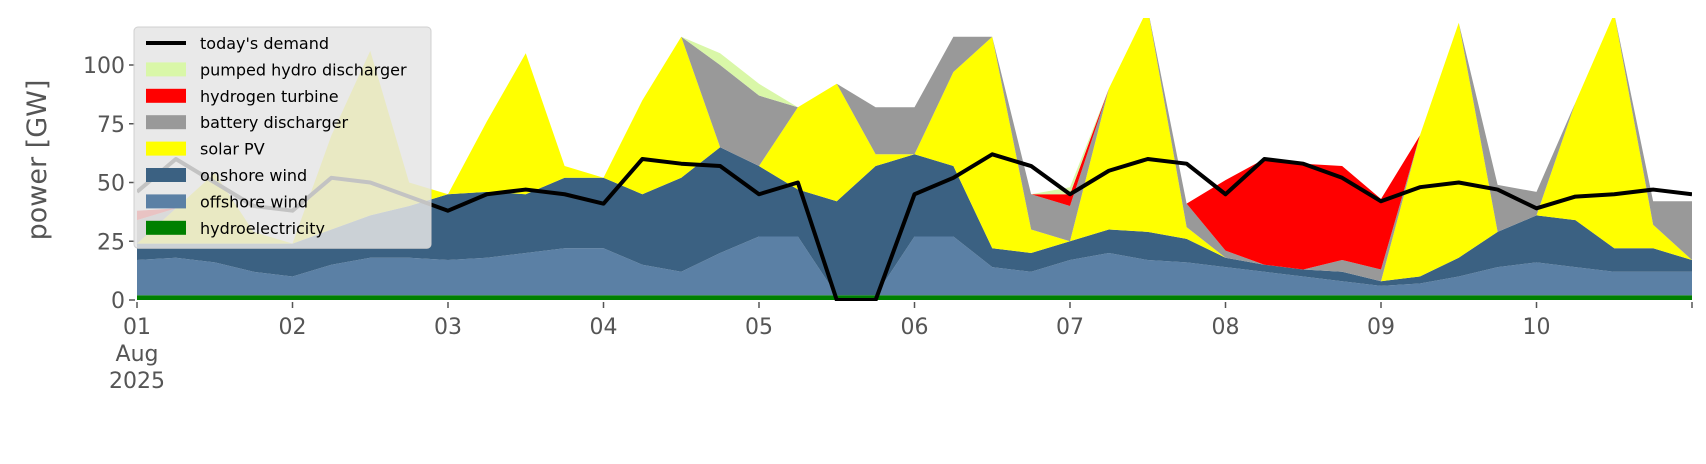  I want to click on x-tick-label: 09, so click(1381, 327).